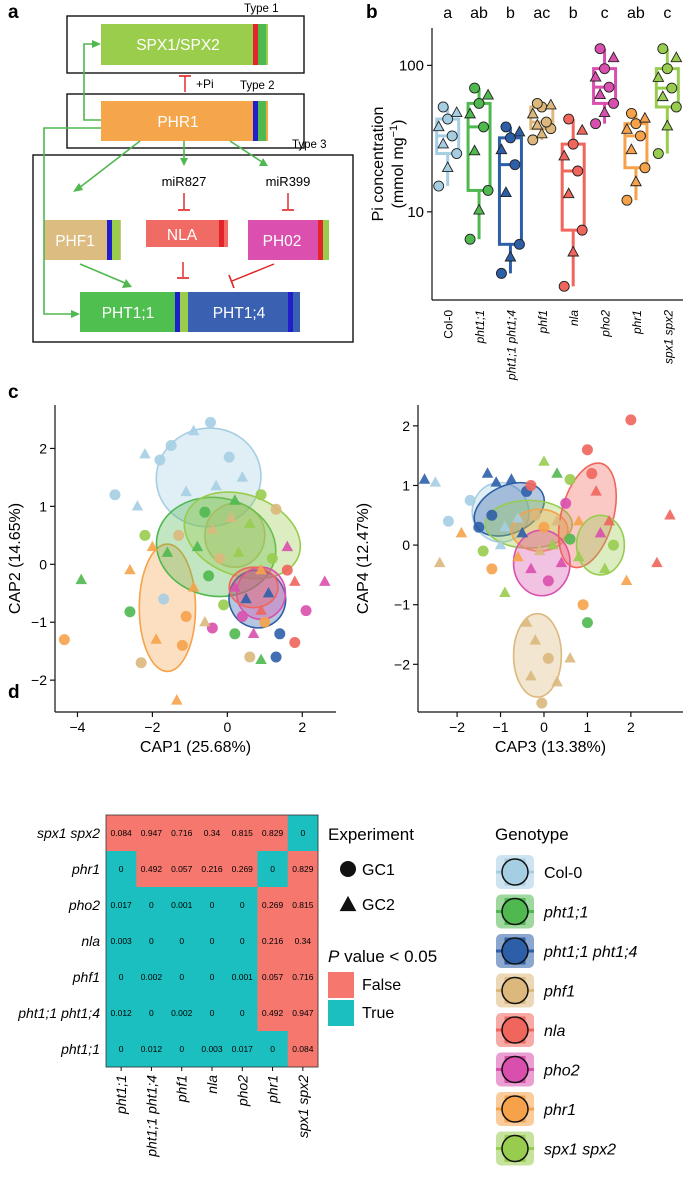 The width and height of the screenshot is (685, 1180). I want to click on pht11-gene-box, so click(133, 312).